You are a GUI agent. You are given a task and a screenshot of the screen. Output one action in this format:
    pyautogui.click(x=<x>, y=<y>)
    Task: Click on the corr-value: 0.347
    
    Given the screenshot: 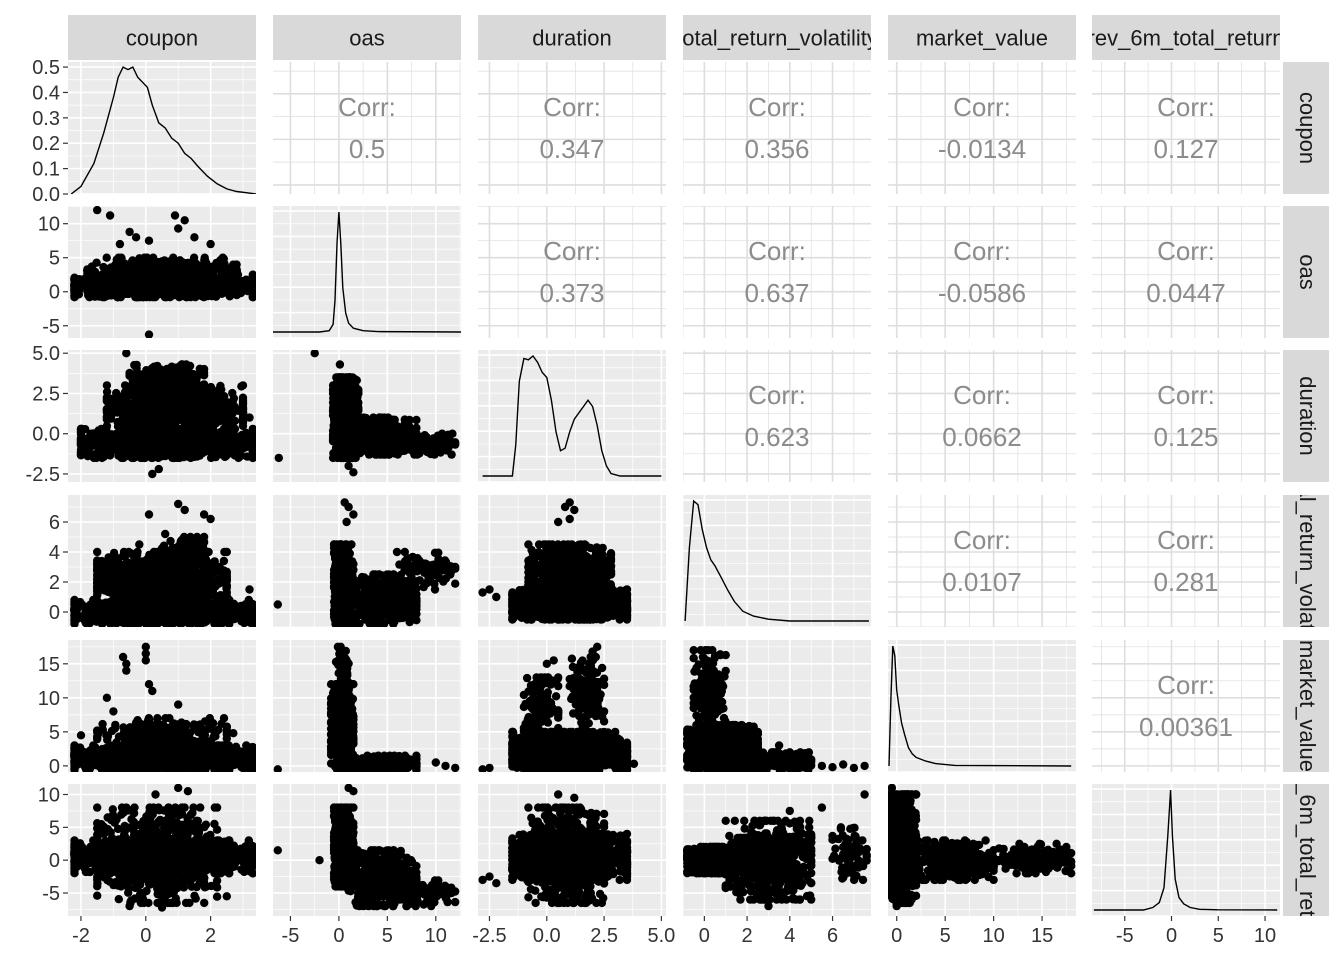 What is the action you would take?
    pyautogui.click(x=571, y=149)
    